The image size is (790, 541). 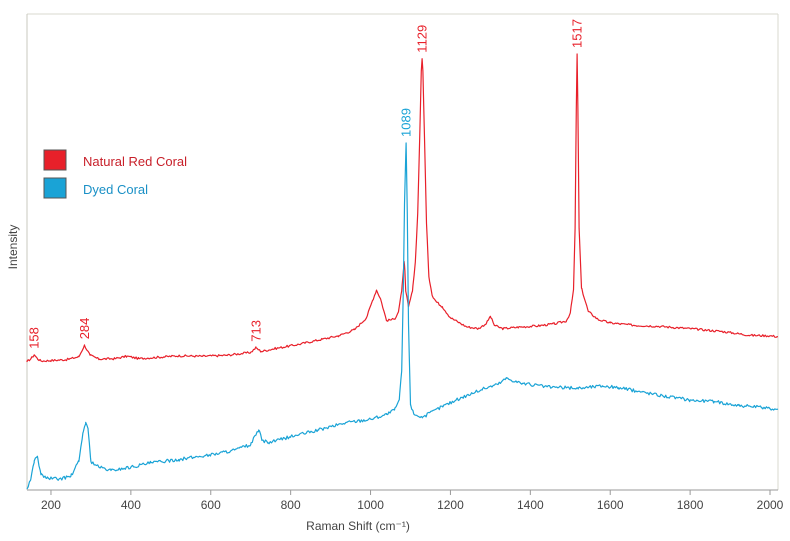 I want to click on peak-label: 284, so click(x=84, y=329).